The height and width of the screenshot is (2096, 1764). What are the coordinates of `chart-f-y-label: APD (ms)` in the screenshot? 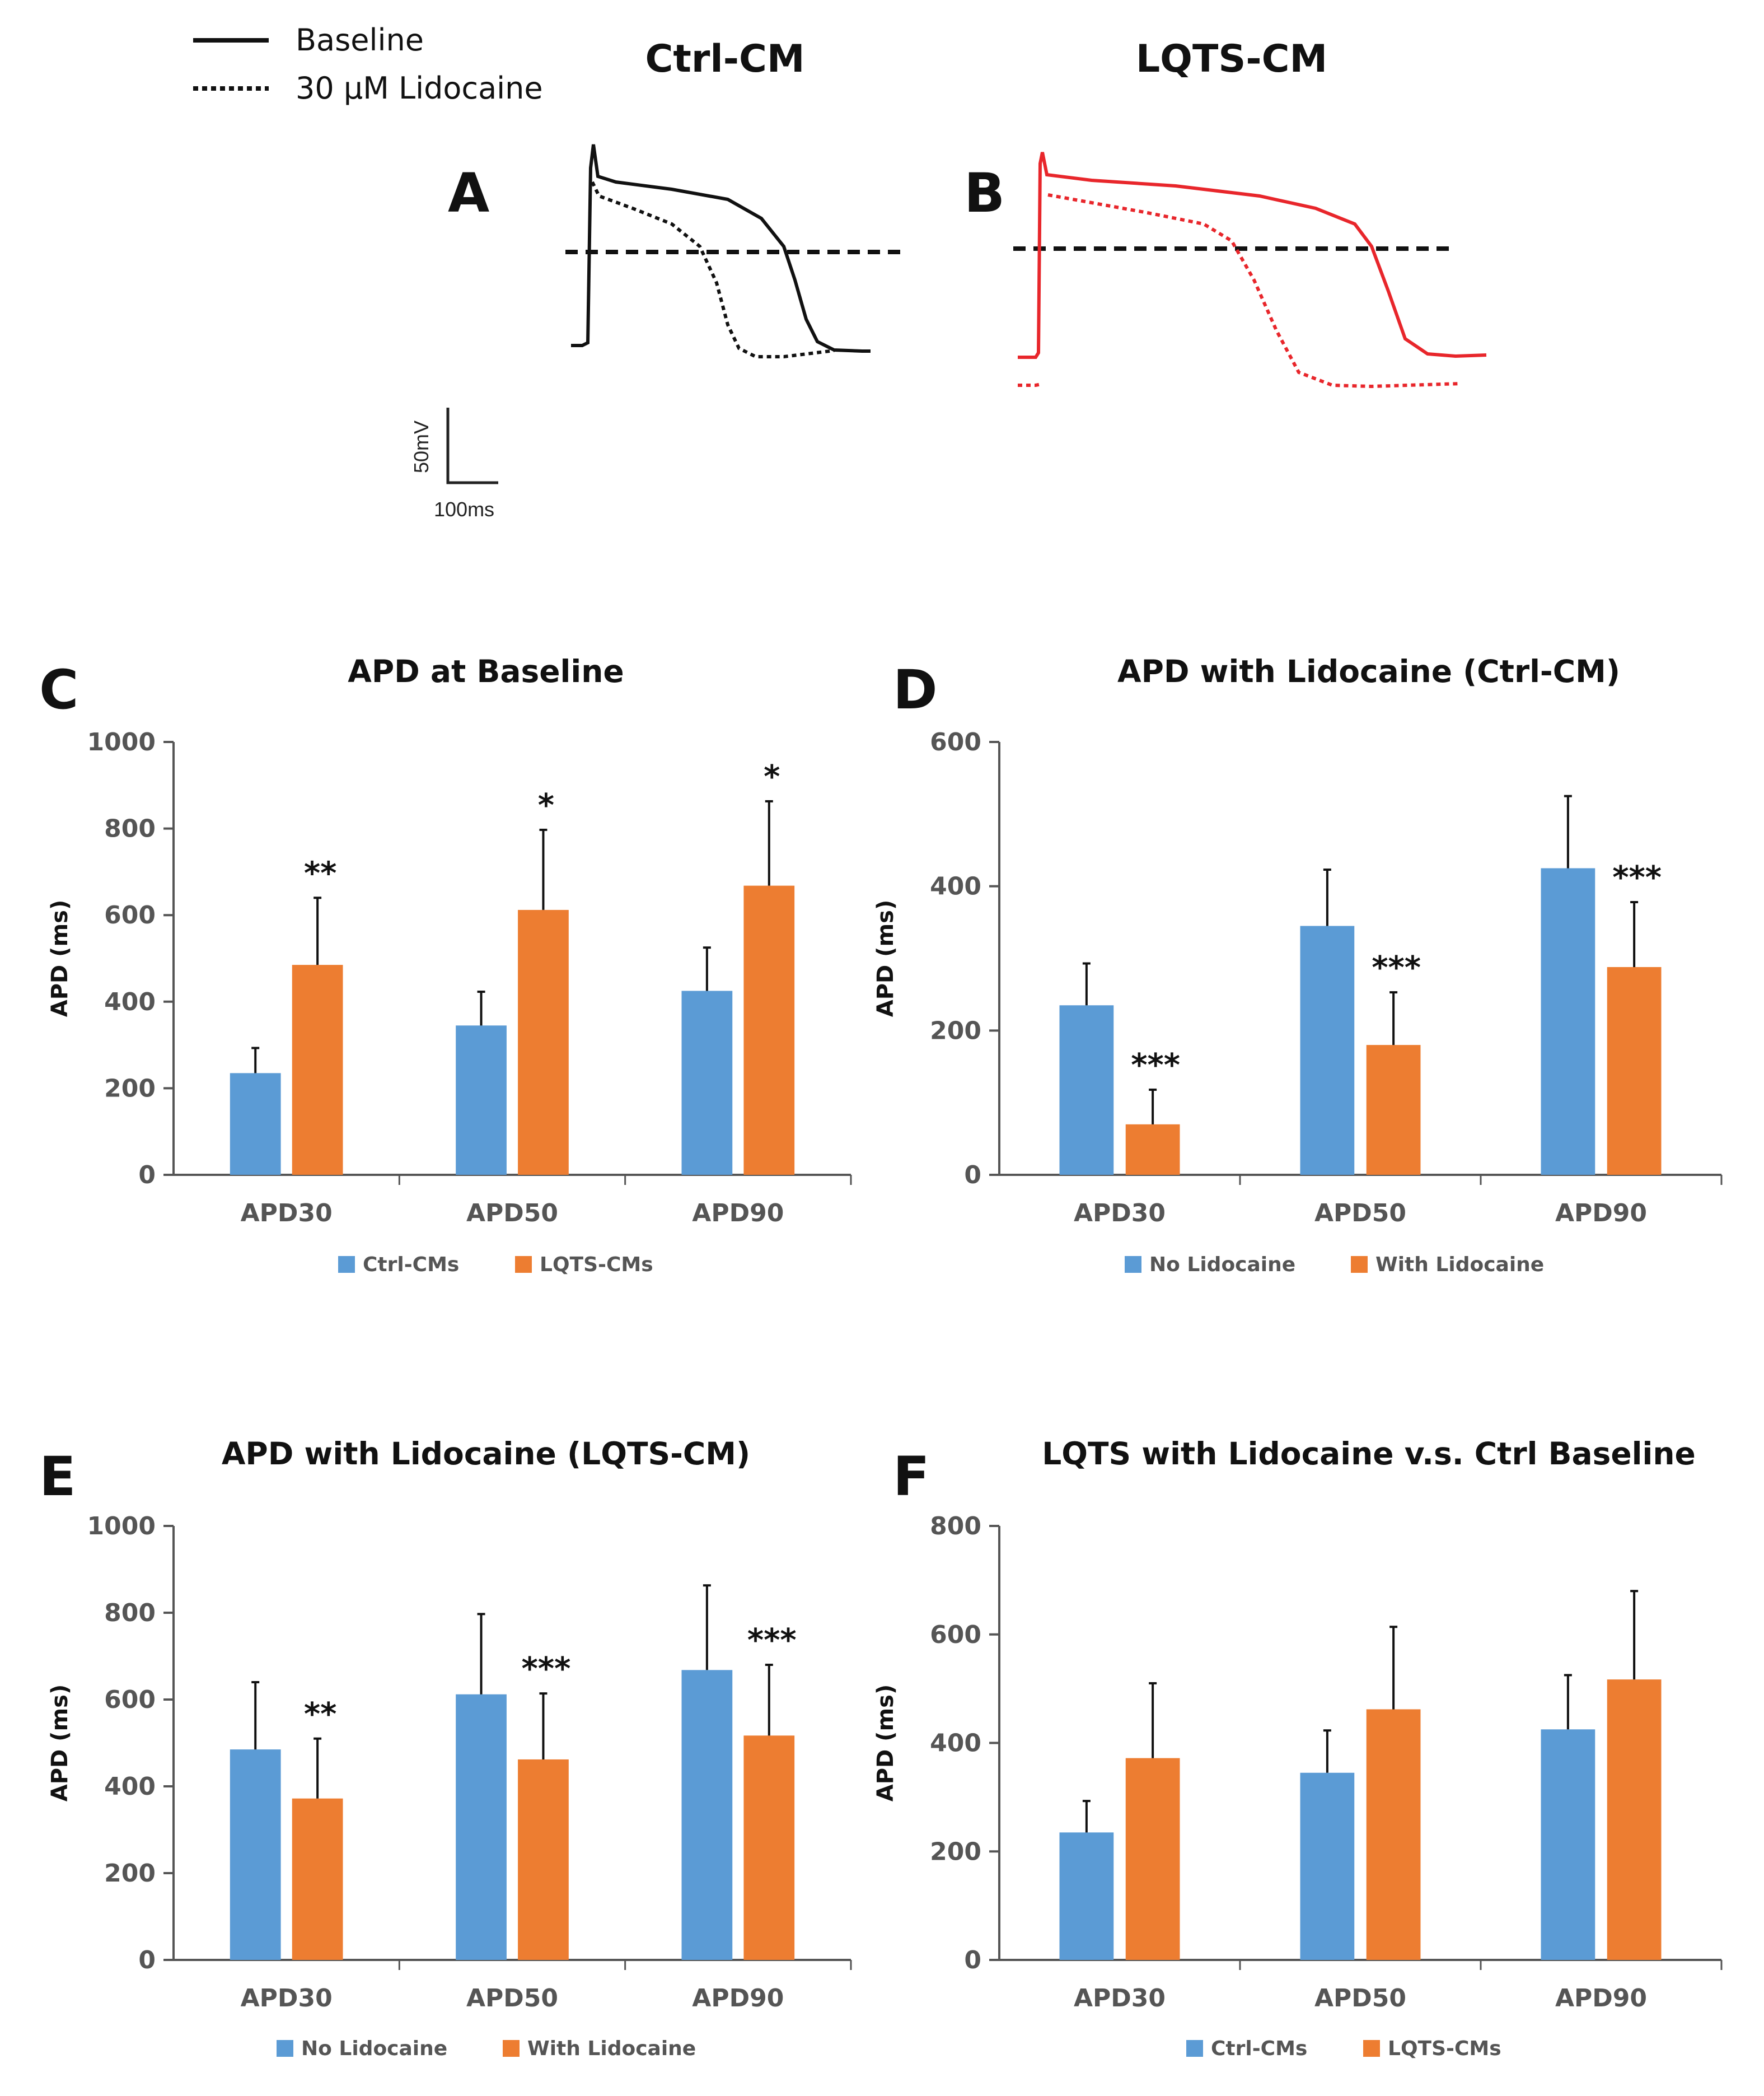 It's located at (886, 1742).